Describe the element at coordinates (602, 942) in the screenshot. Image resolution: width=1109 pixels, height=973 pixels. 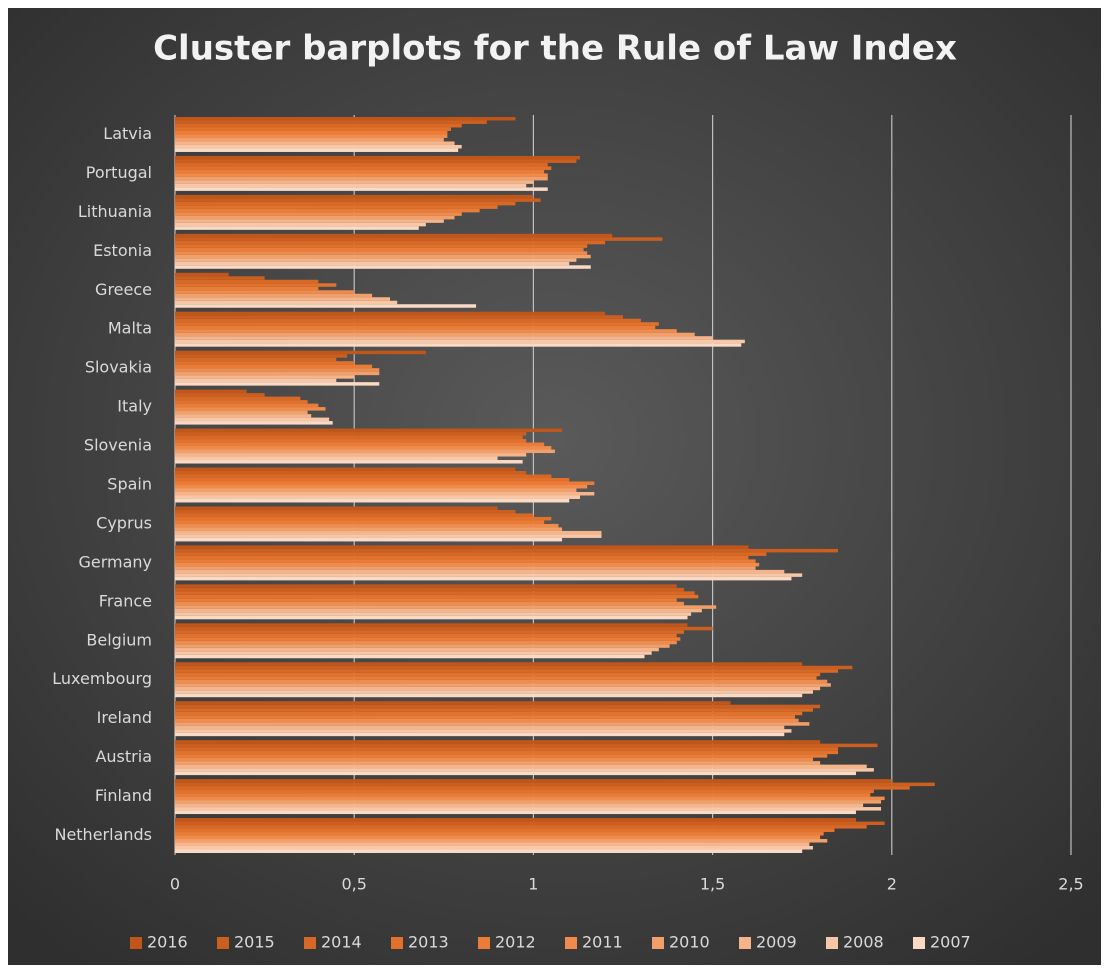
I see `legend-label: 2011` at that location.